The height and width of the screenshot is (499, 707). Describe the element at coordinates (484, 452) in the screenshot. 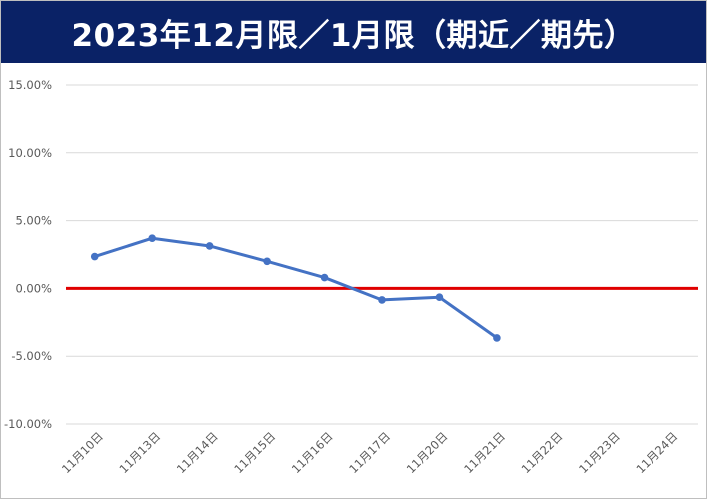

I see `x-tick-label: 11月21日` at that location.